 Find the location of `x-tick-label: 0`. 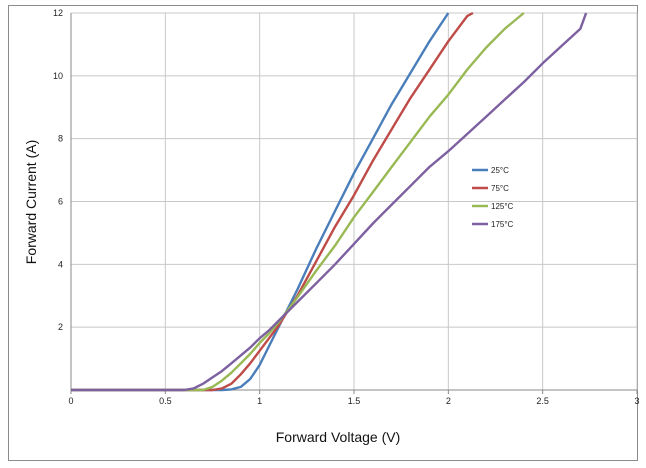

x-tick-label: 0 is located at coordinates (70, 401).